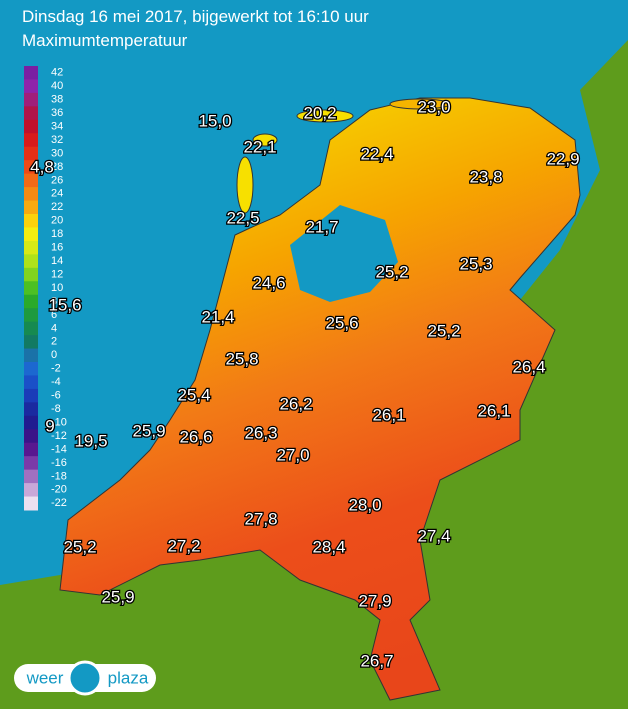 This screenshot has width=628, height=709. I want to click on station-value: 26,4, so click(528, 366).